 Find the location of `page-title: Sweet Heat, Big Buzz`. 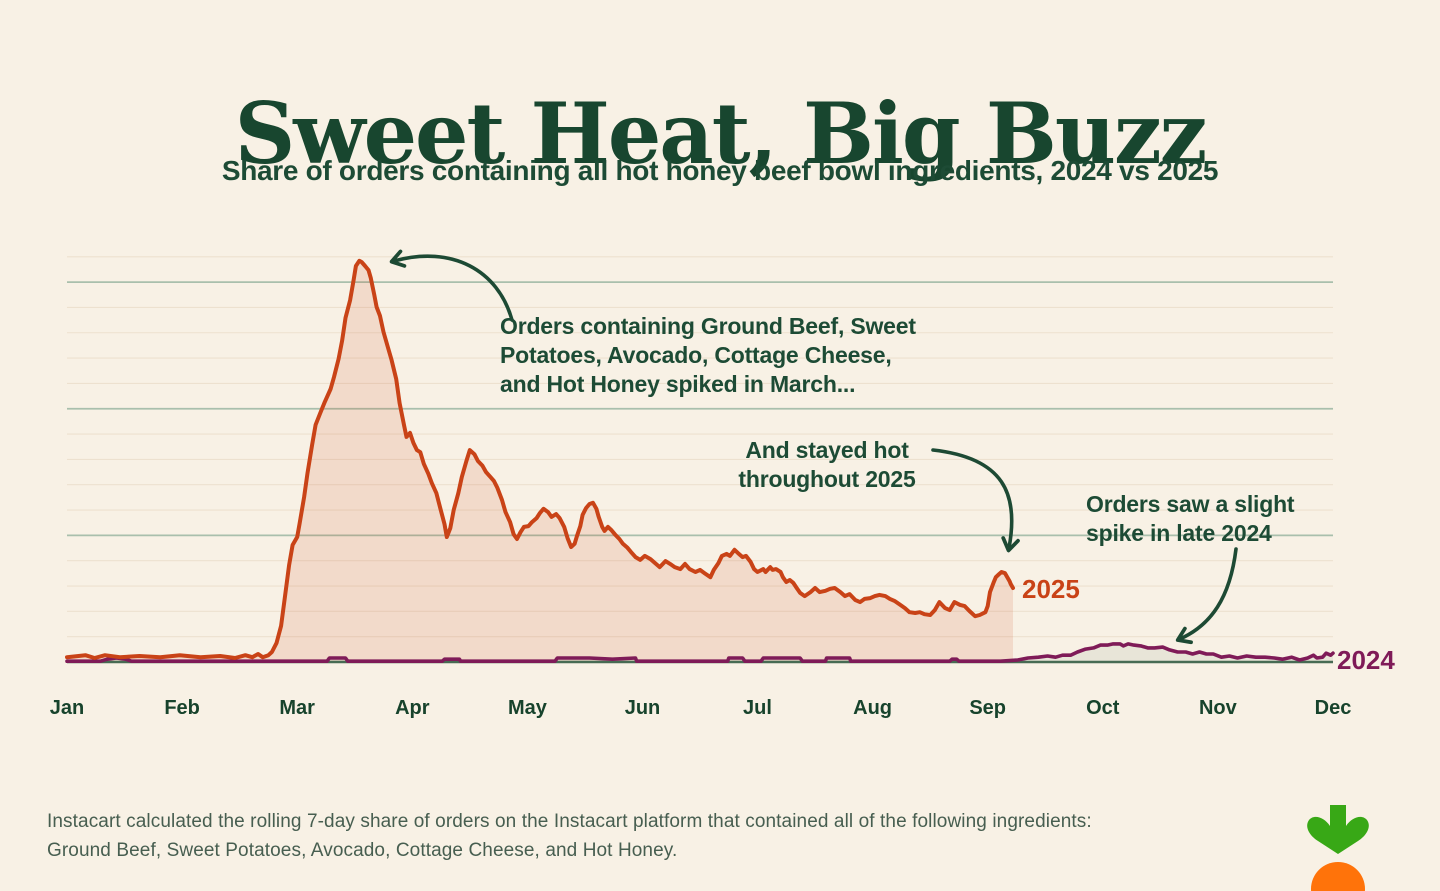

page-title: Sweet Heat, Big Buzz is located at coordinates (721, 134).